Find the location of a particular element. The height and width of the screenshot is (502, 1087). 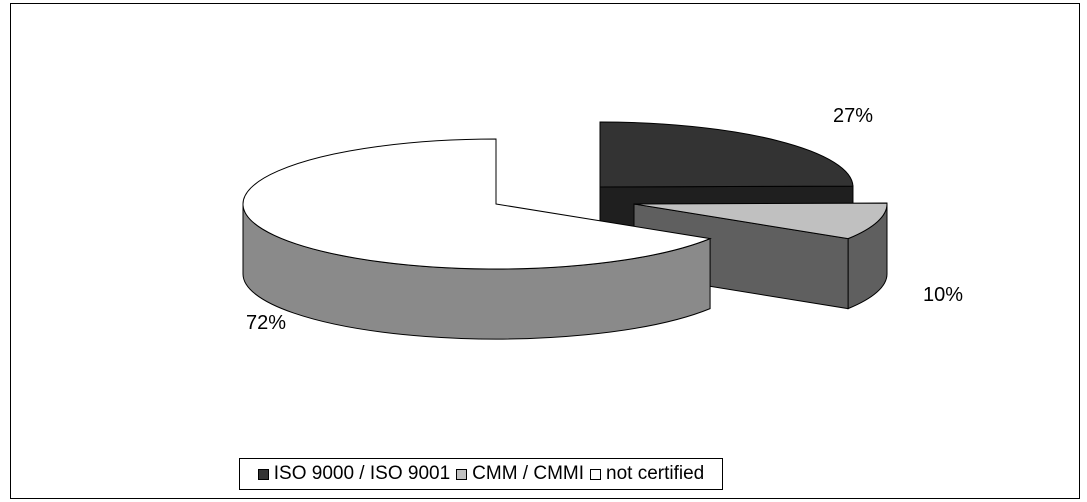

slice-top-cmm is located at coordinates (760, 221).